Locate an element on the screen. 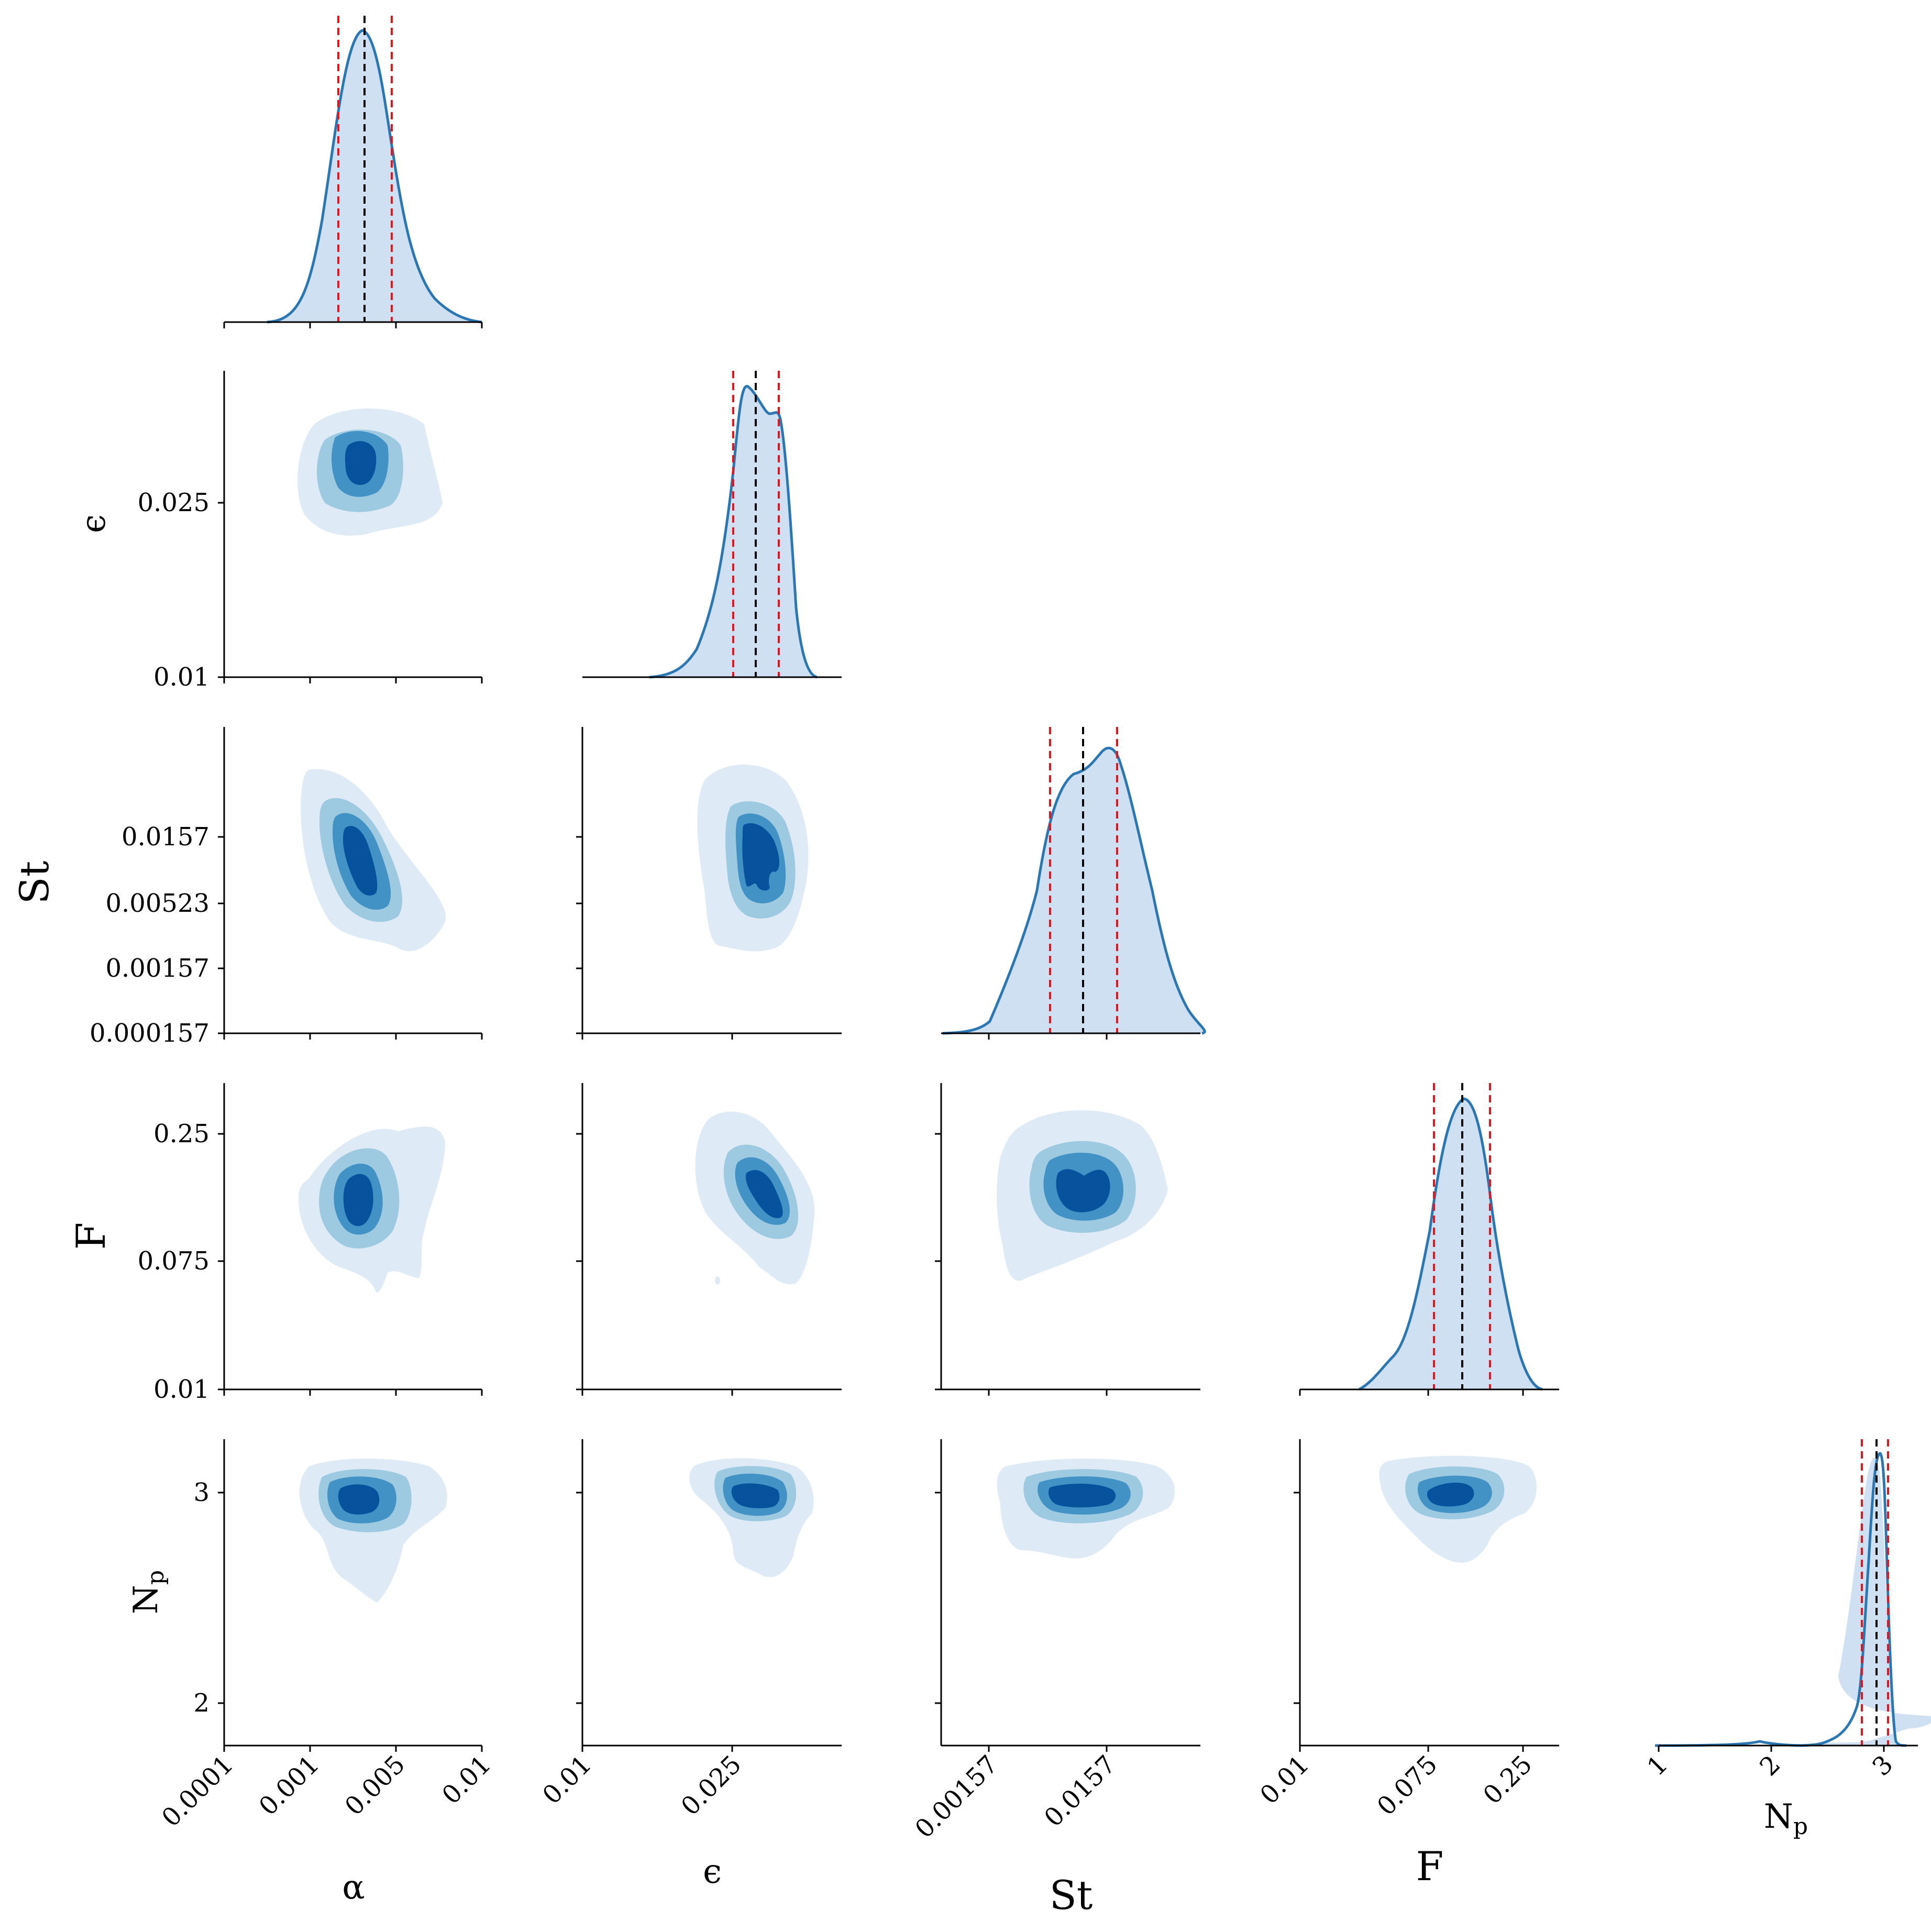 The image size is (1931, 1932). alpha-diag-xticks is located at coordinates (353, 325).